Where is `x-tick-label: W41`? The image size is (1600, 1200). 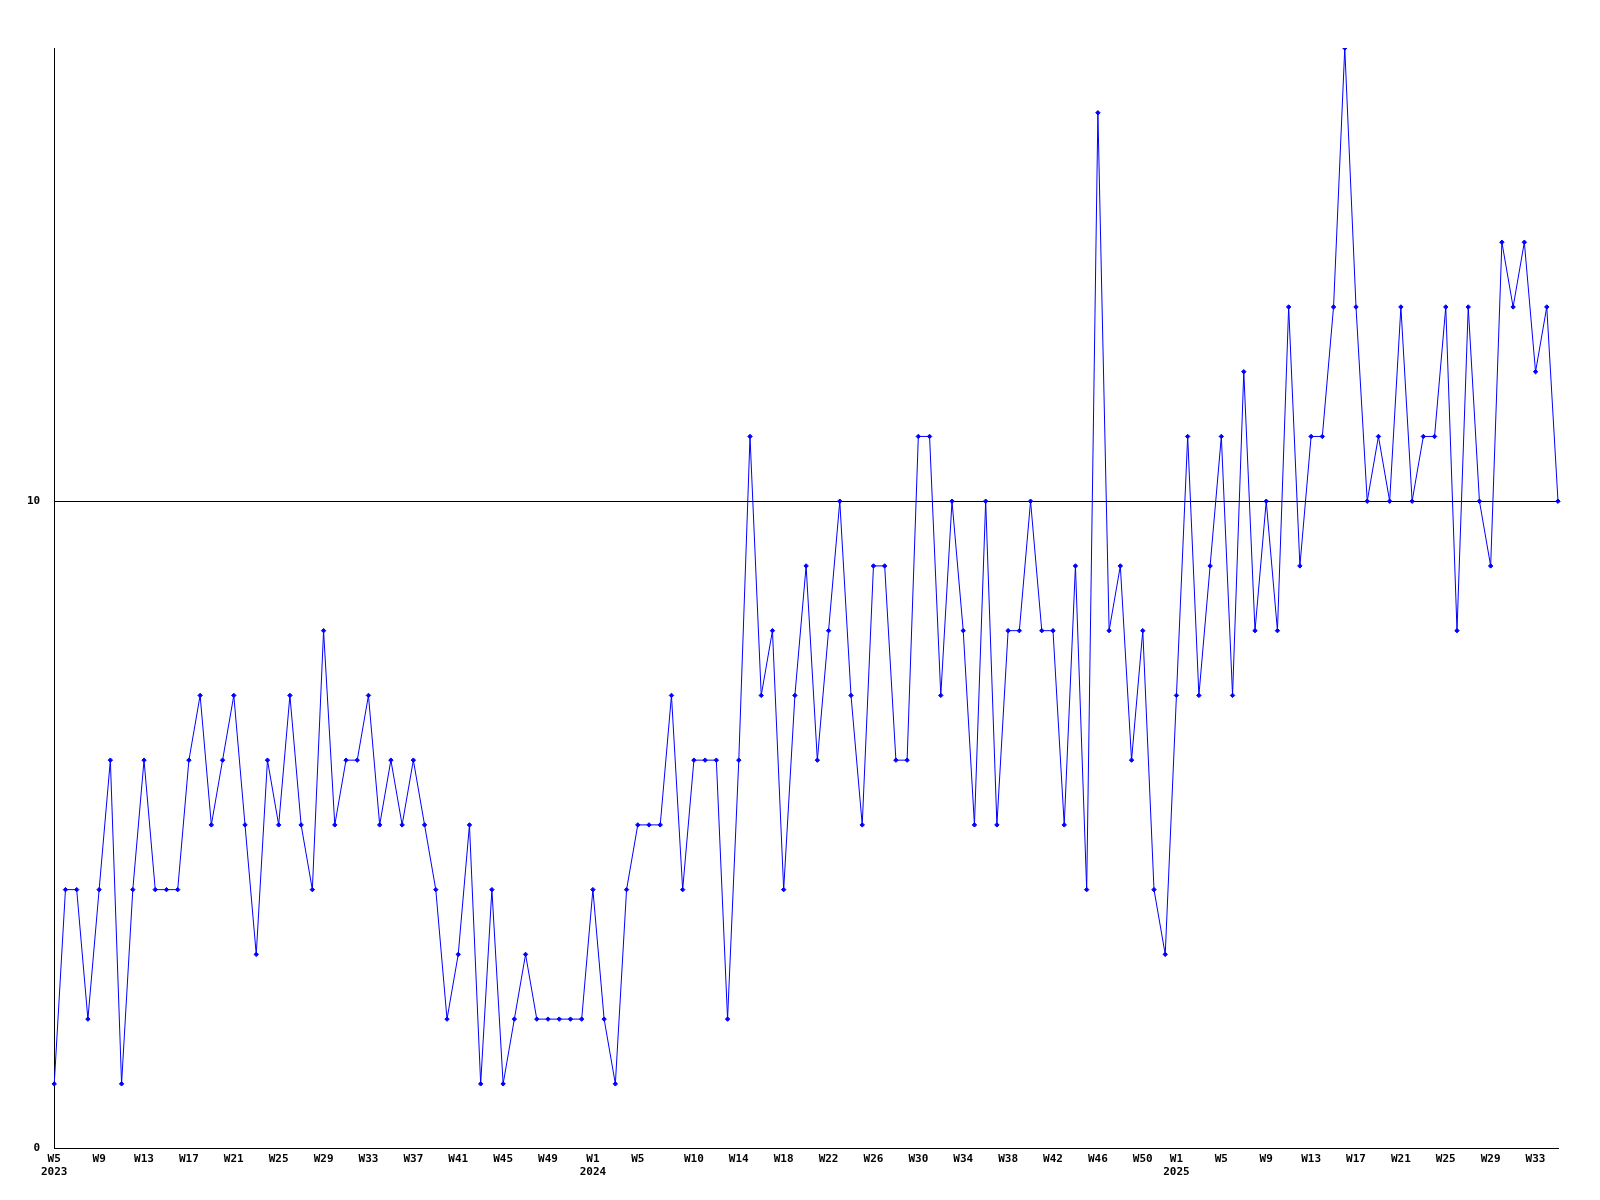
x-tick-label: W41 is located at coordinates (458, 1159).